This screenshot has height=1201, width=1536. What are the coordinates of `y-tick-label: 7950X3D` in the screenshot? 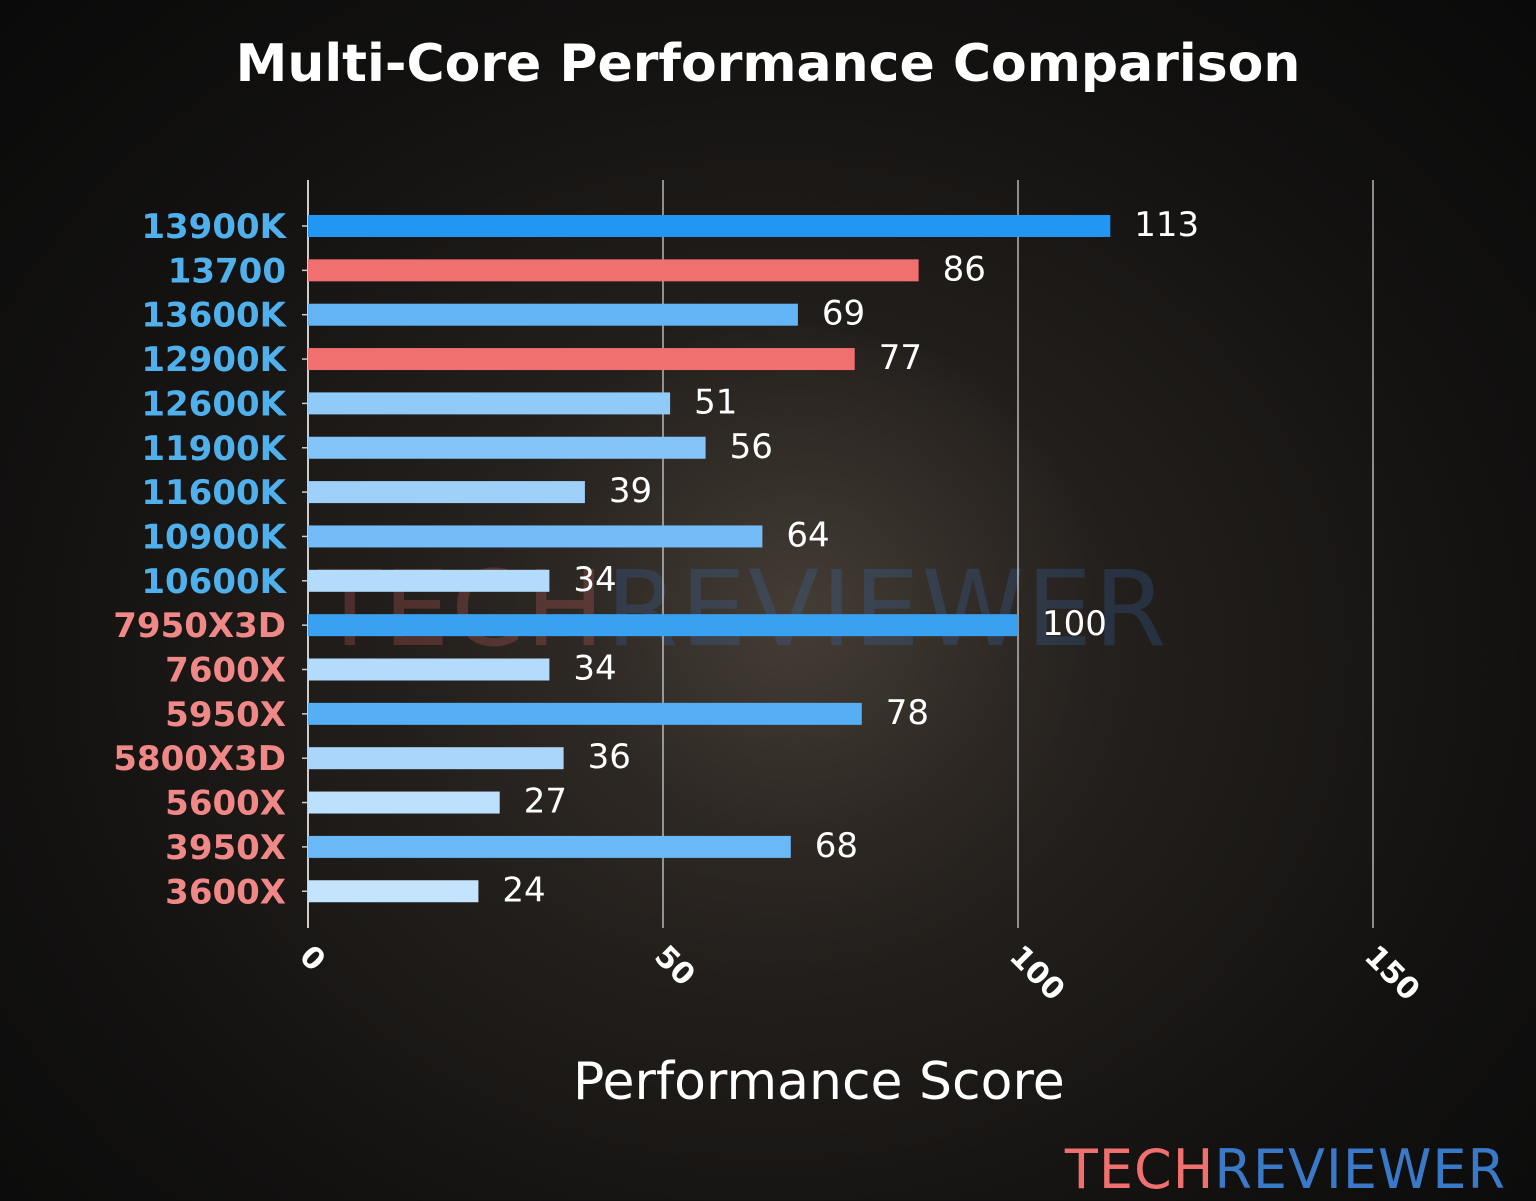 It's located at (199, 626).